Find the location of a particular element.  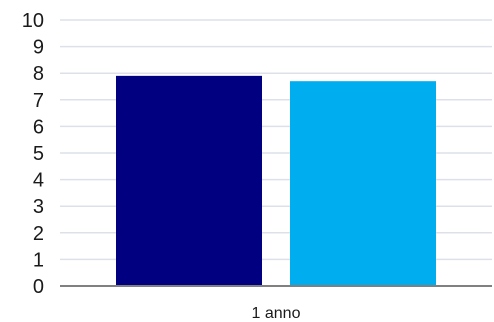

y-tick-label: 0 is located at coordinates (38, 287).